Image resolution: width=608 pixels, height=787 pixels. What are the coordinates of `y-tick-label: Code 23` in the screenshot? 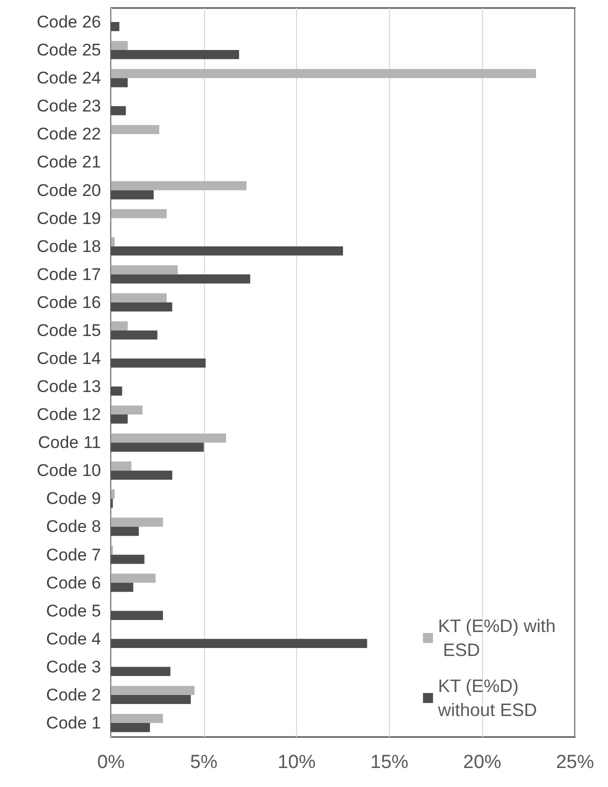 It's located at (68, 106).